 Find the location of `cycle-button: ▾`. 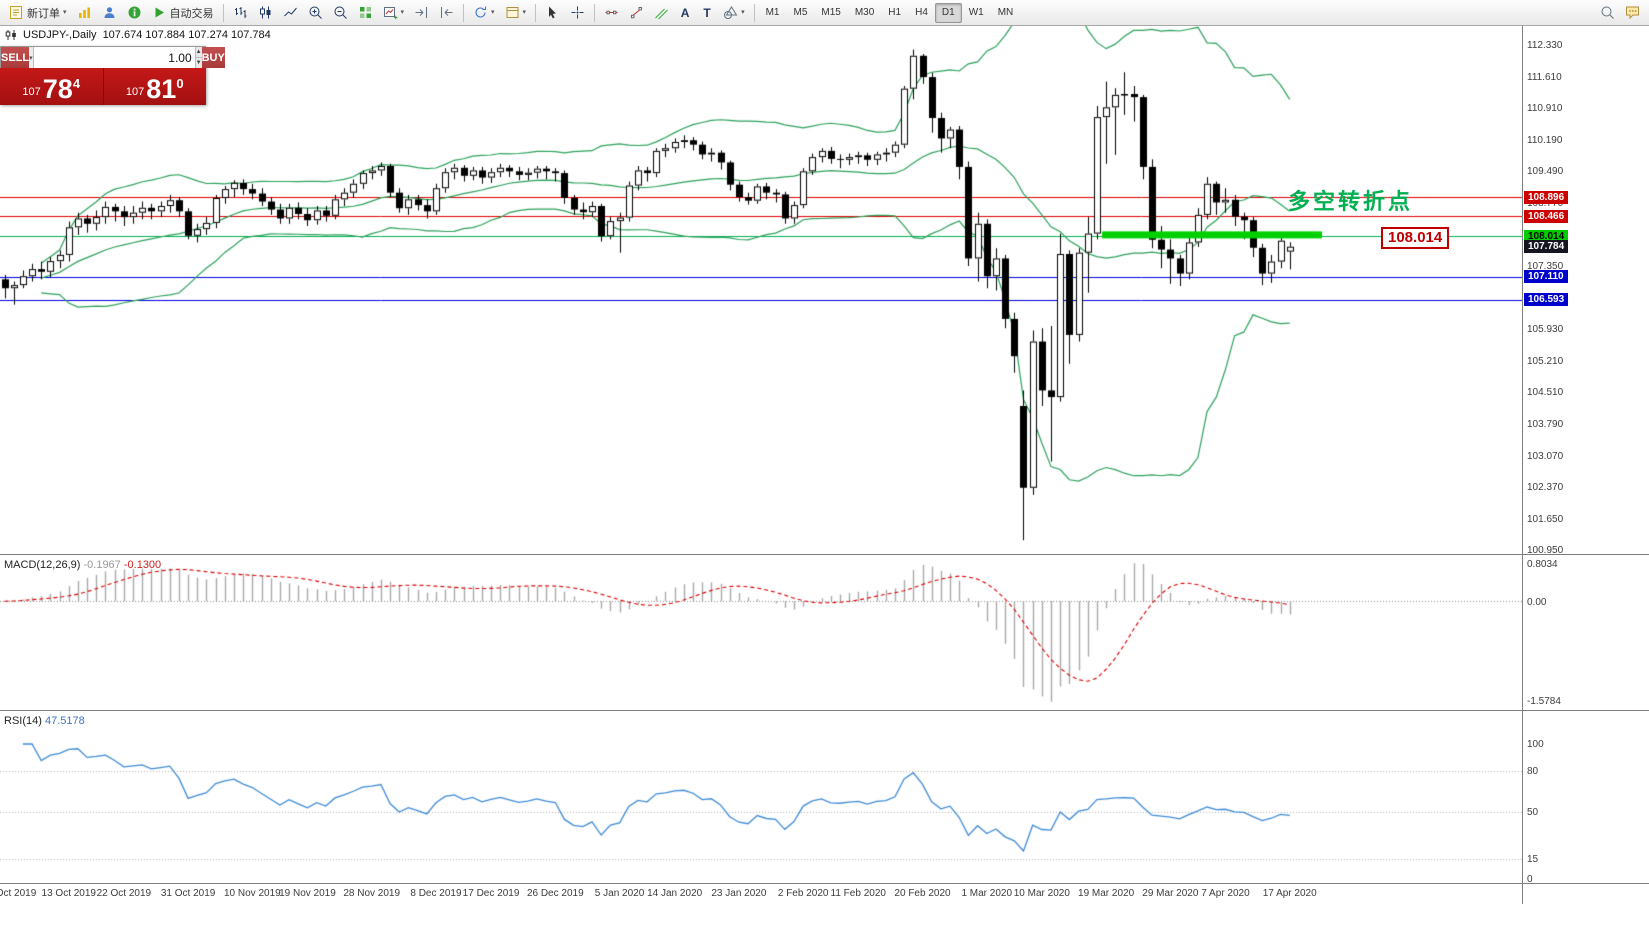

cycle-button: ▾ is located at coordinates (484, 13).